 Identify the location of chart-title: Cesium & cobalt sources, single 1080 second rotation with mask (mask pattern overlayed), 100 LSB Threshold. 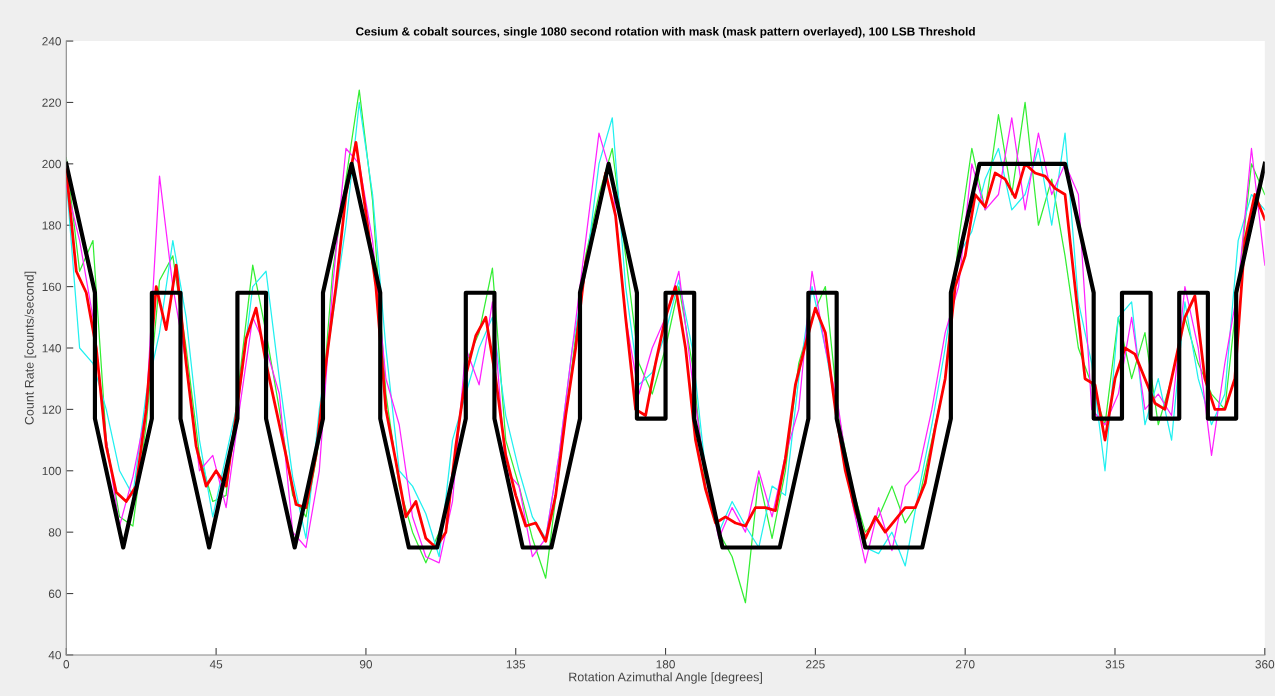
(665, 32).